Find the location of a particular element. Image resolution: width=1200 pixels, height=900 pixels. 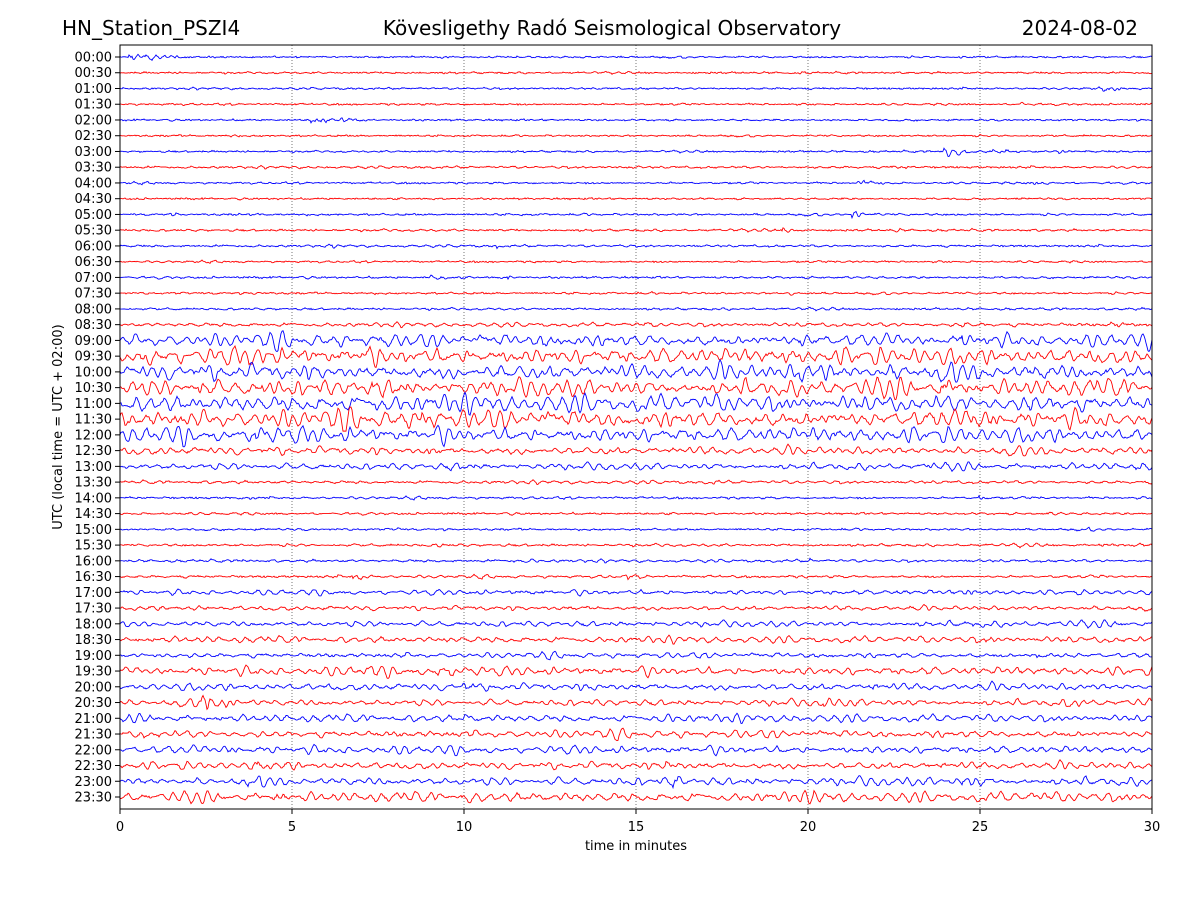

x-tick-label: 30 is located at coordinates (1152, 827).